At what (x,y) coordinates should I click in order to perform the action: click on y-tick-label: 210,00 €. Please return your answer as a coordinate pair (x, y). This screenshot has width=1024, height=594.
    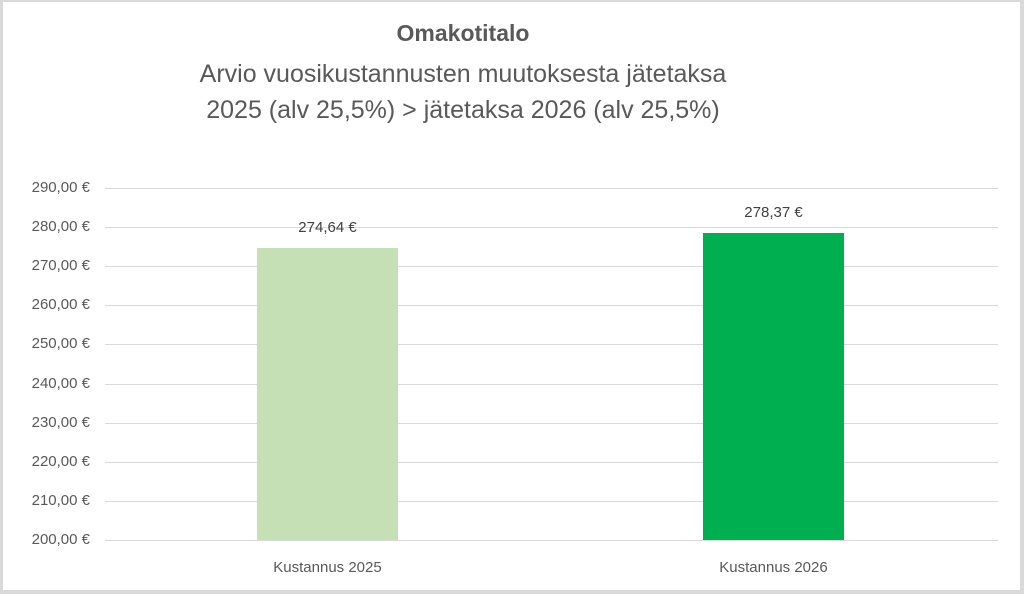
    Looking at the image, I should click on (60, 500).